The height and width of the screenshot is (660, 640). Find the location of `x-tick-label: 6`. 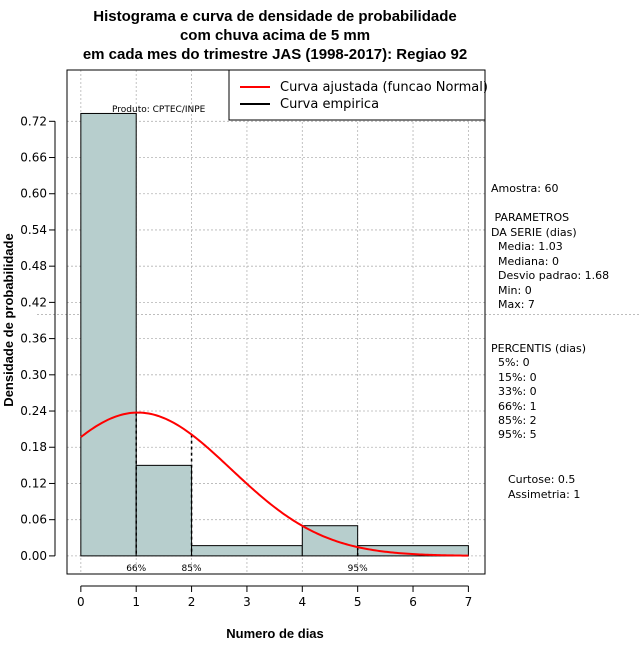

x-tick-label: 6 is located at coordinates (413, 602).